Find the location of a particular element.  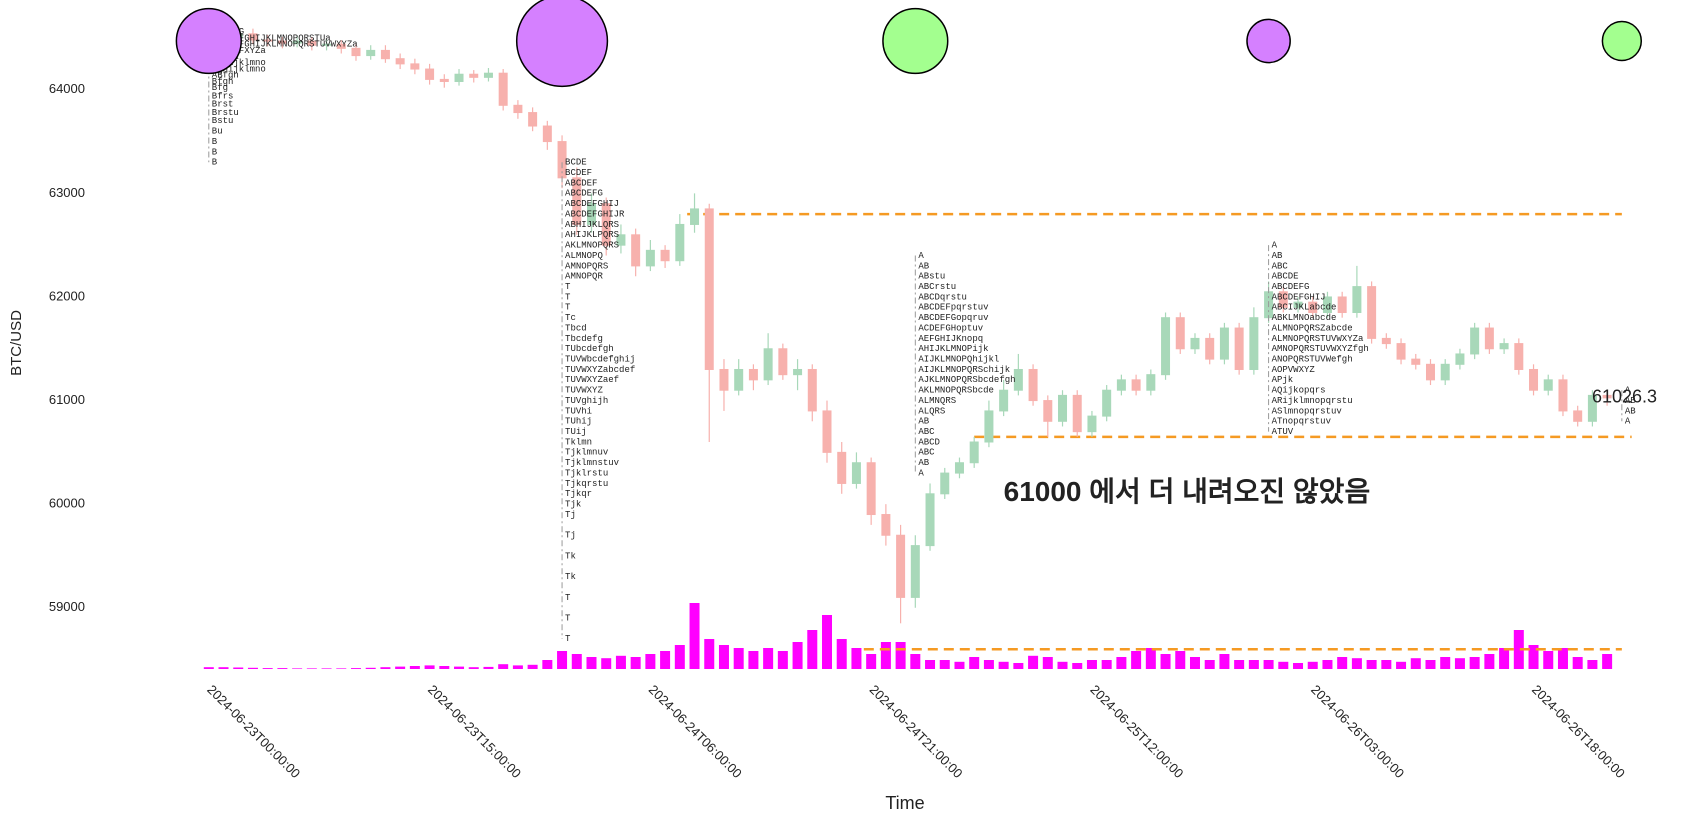

profile-letters: Bfg is located at coordinates (220, 88).